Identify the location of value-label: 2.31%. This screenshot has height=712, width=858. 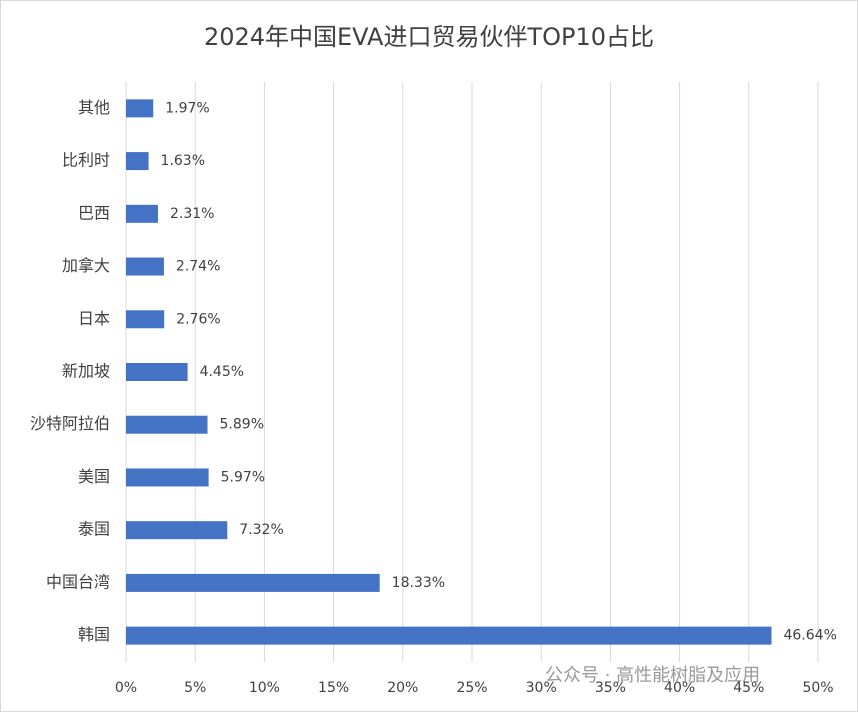
(192, 214).